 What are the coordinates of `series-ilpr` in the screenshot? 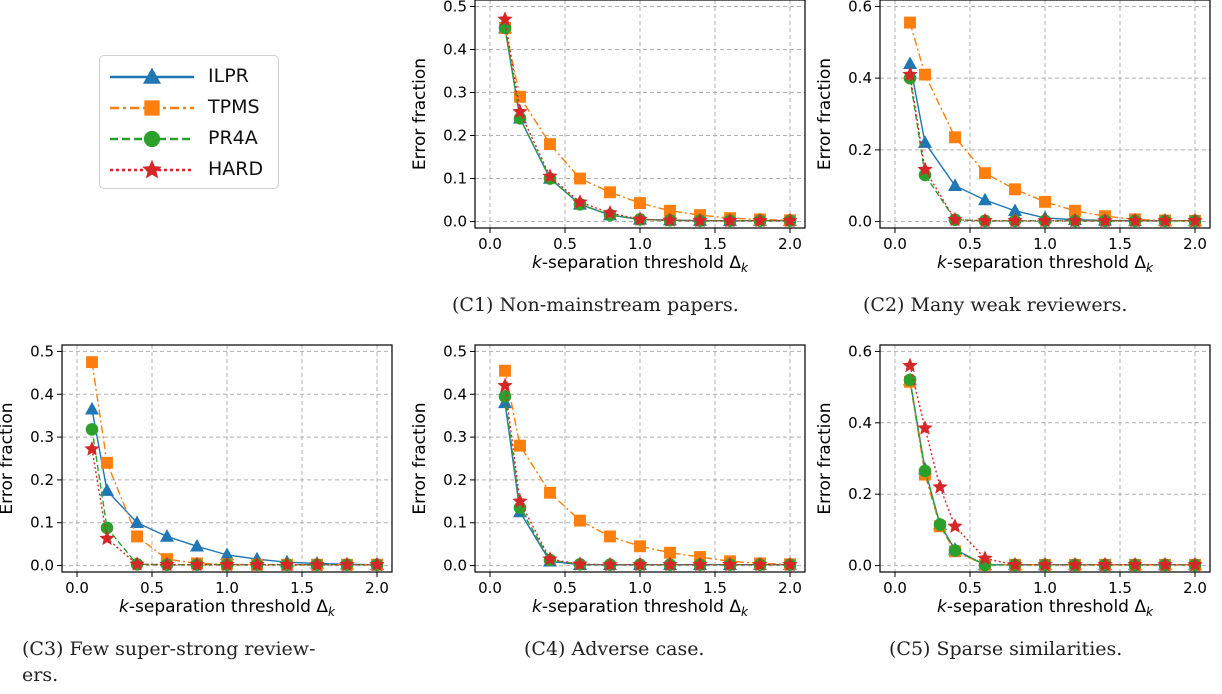 It's located at (234, 485).